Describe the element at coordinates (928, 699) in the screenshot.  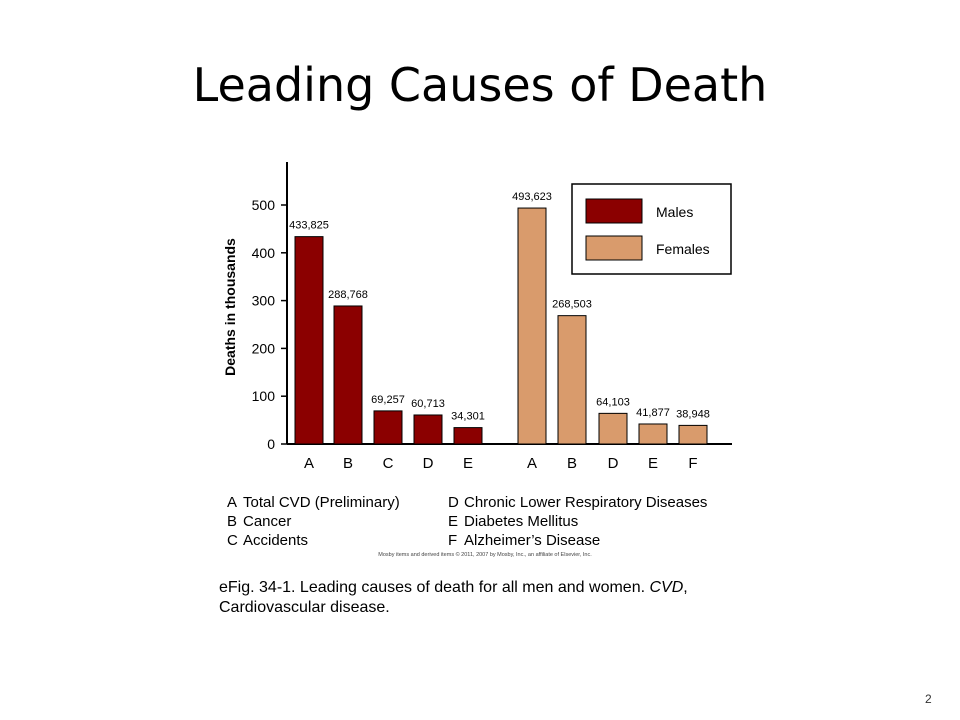
I see `slide-number: 2` at that location.